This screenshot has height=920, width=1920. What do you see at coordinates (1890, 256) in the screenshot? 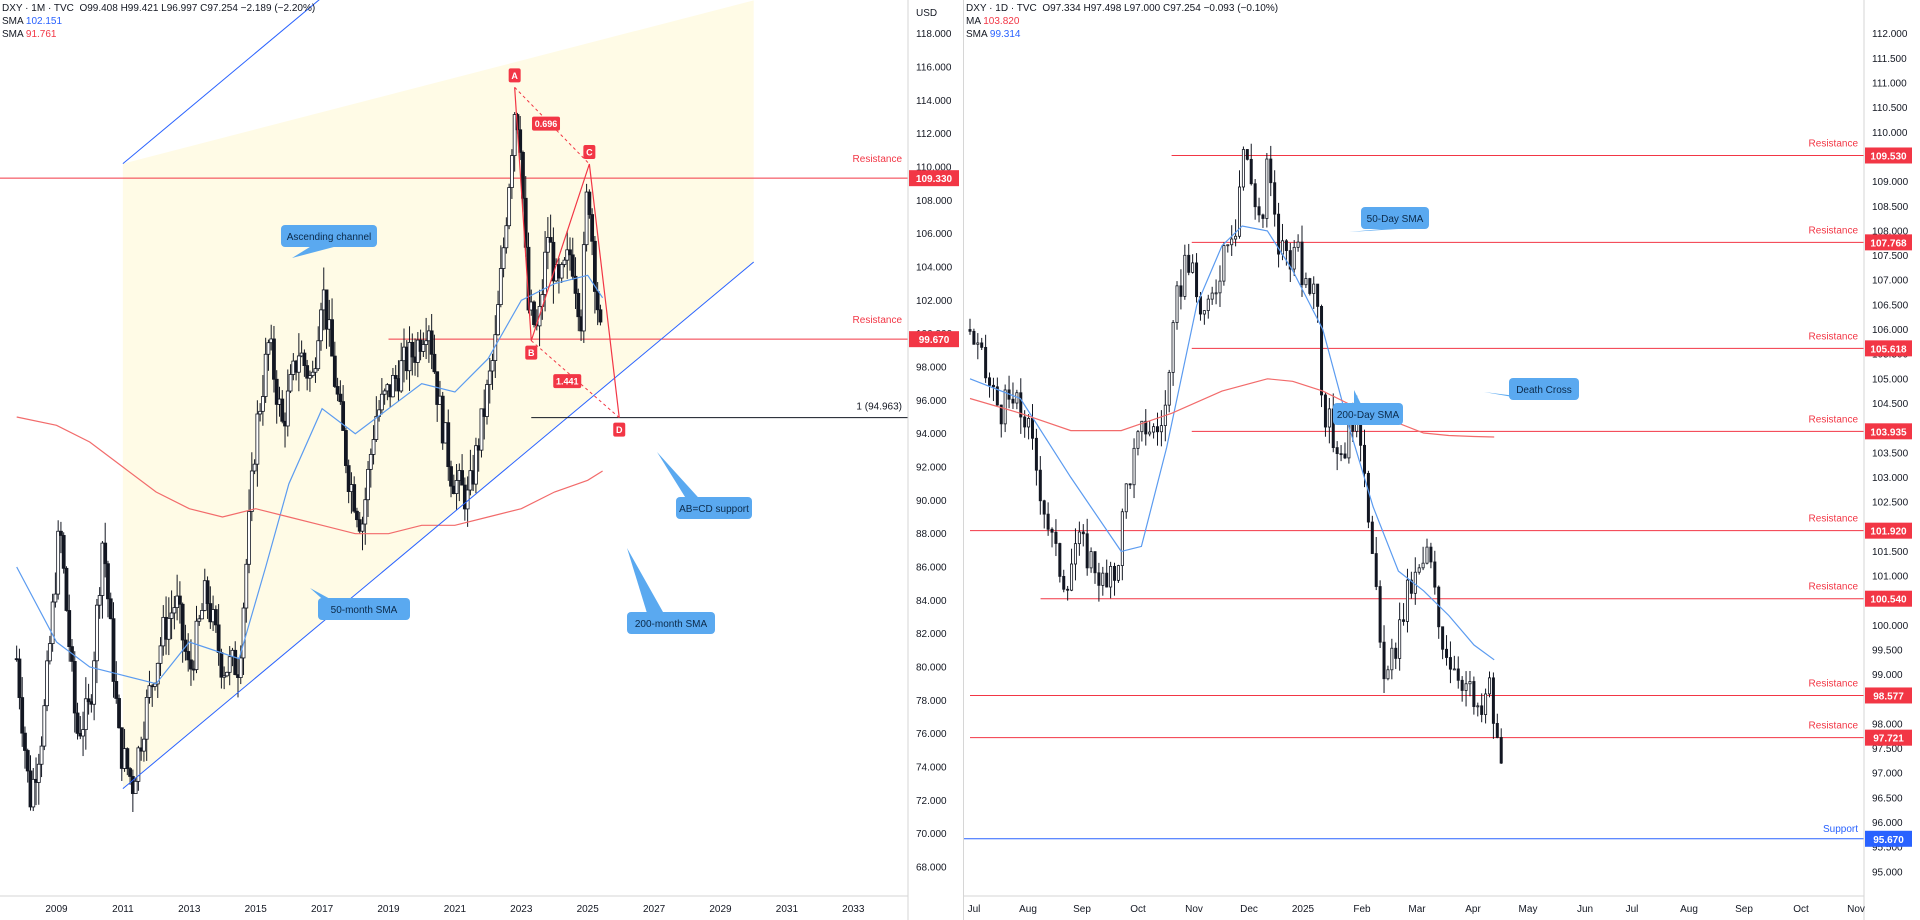
I see `daily-y-tick: 107.500` at bounding box center [1890, 256].